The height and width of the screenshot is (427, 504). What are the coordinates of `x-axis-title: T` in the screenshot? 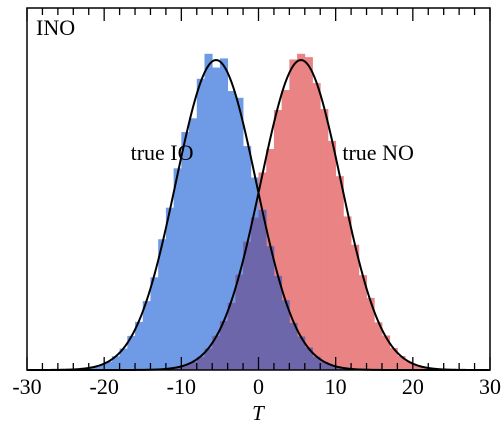 It's located at (258, 413).